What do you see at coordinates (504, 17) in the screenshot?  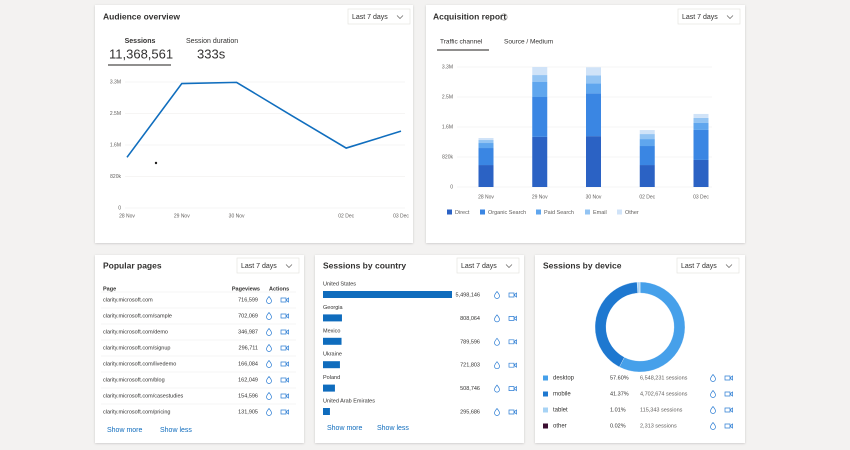 I see `info-icon` at bounding box center [504, 17].